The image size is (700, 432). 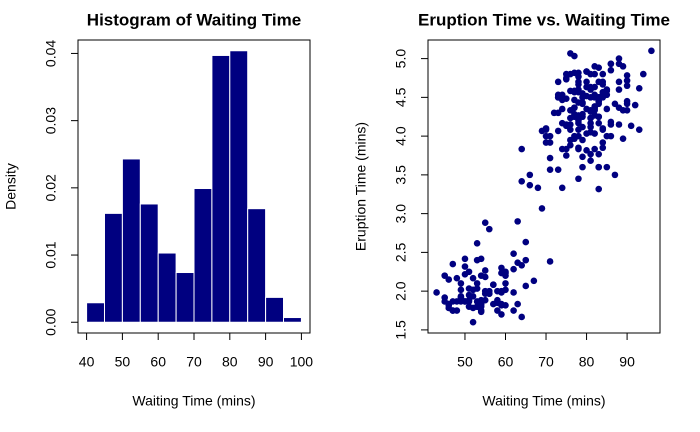 What do you see at coordinates (401, 291) in the screenshot?
I see `y-tick-label: 2.0` at bounding box center [401, 291].